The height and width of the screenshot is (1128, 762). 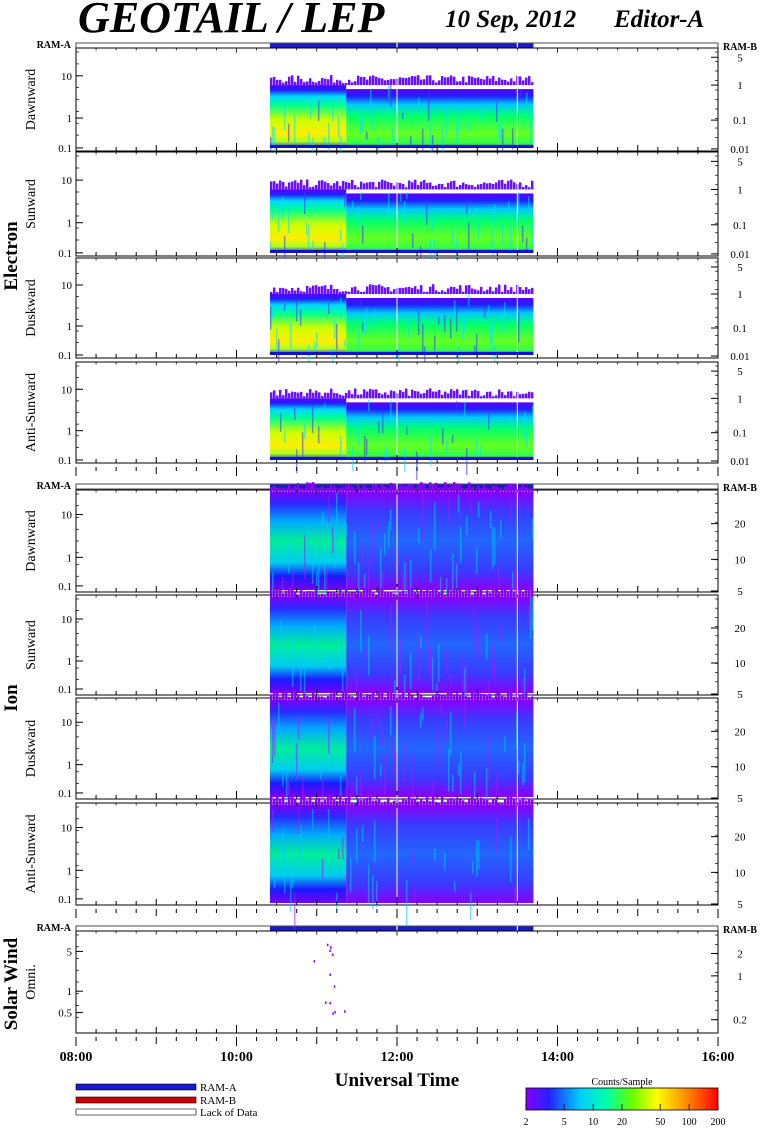 What do you see at coordinates (741, 560) in the screenshot?
I see `right-tick-label: 10` at bounding box center [741, 560].